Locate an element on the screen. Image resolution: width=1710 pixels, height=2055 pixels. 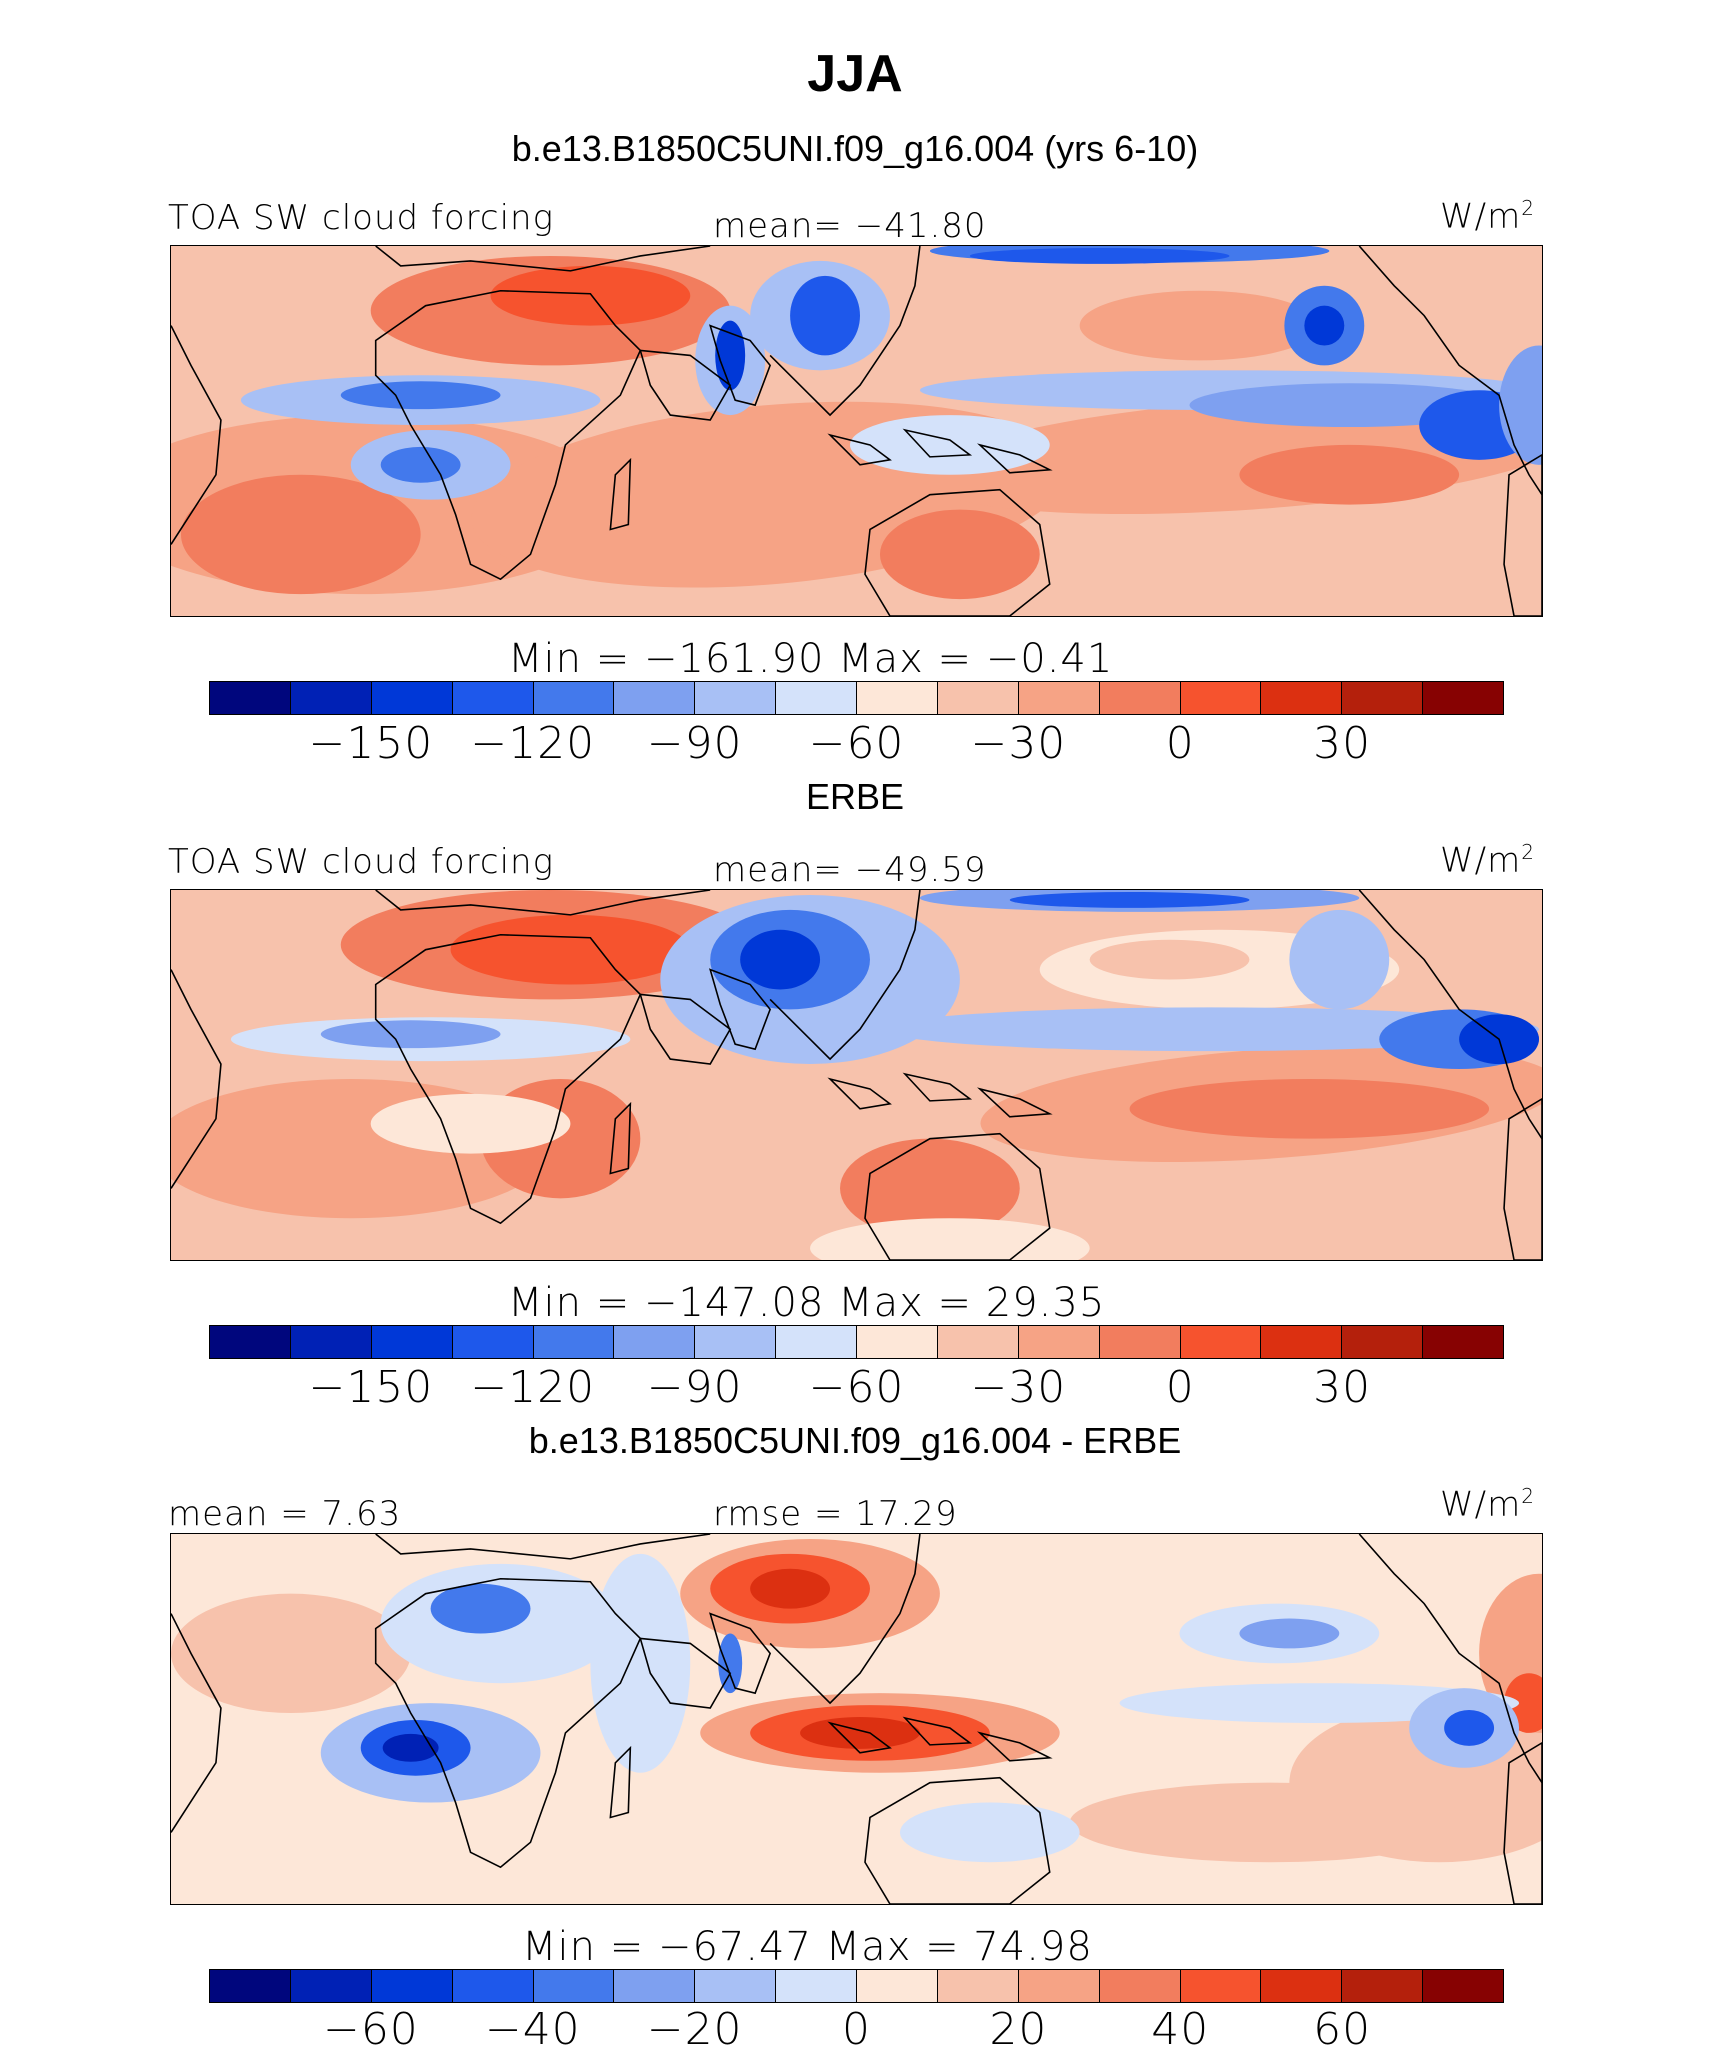
colorbar-tick-label: −90 is located at coordinates (694, 743).